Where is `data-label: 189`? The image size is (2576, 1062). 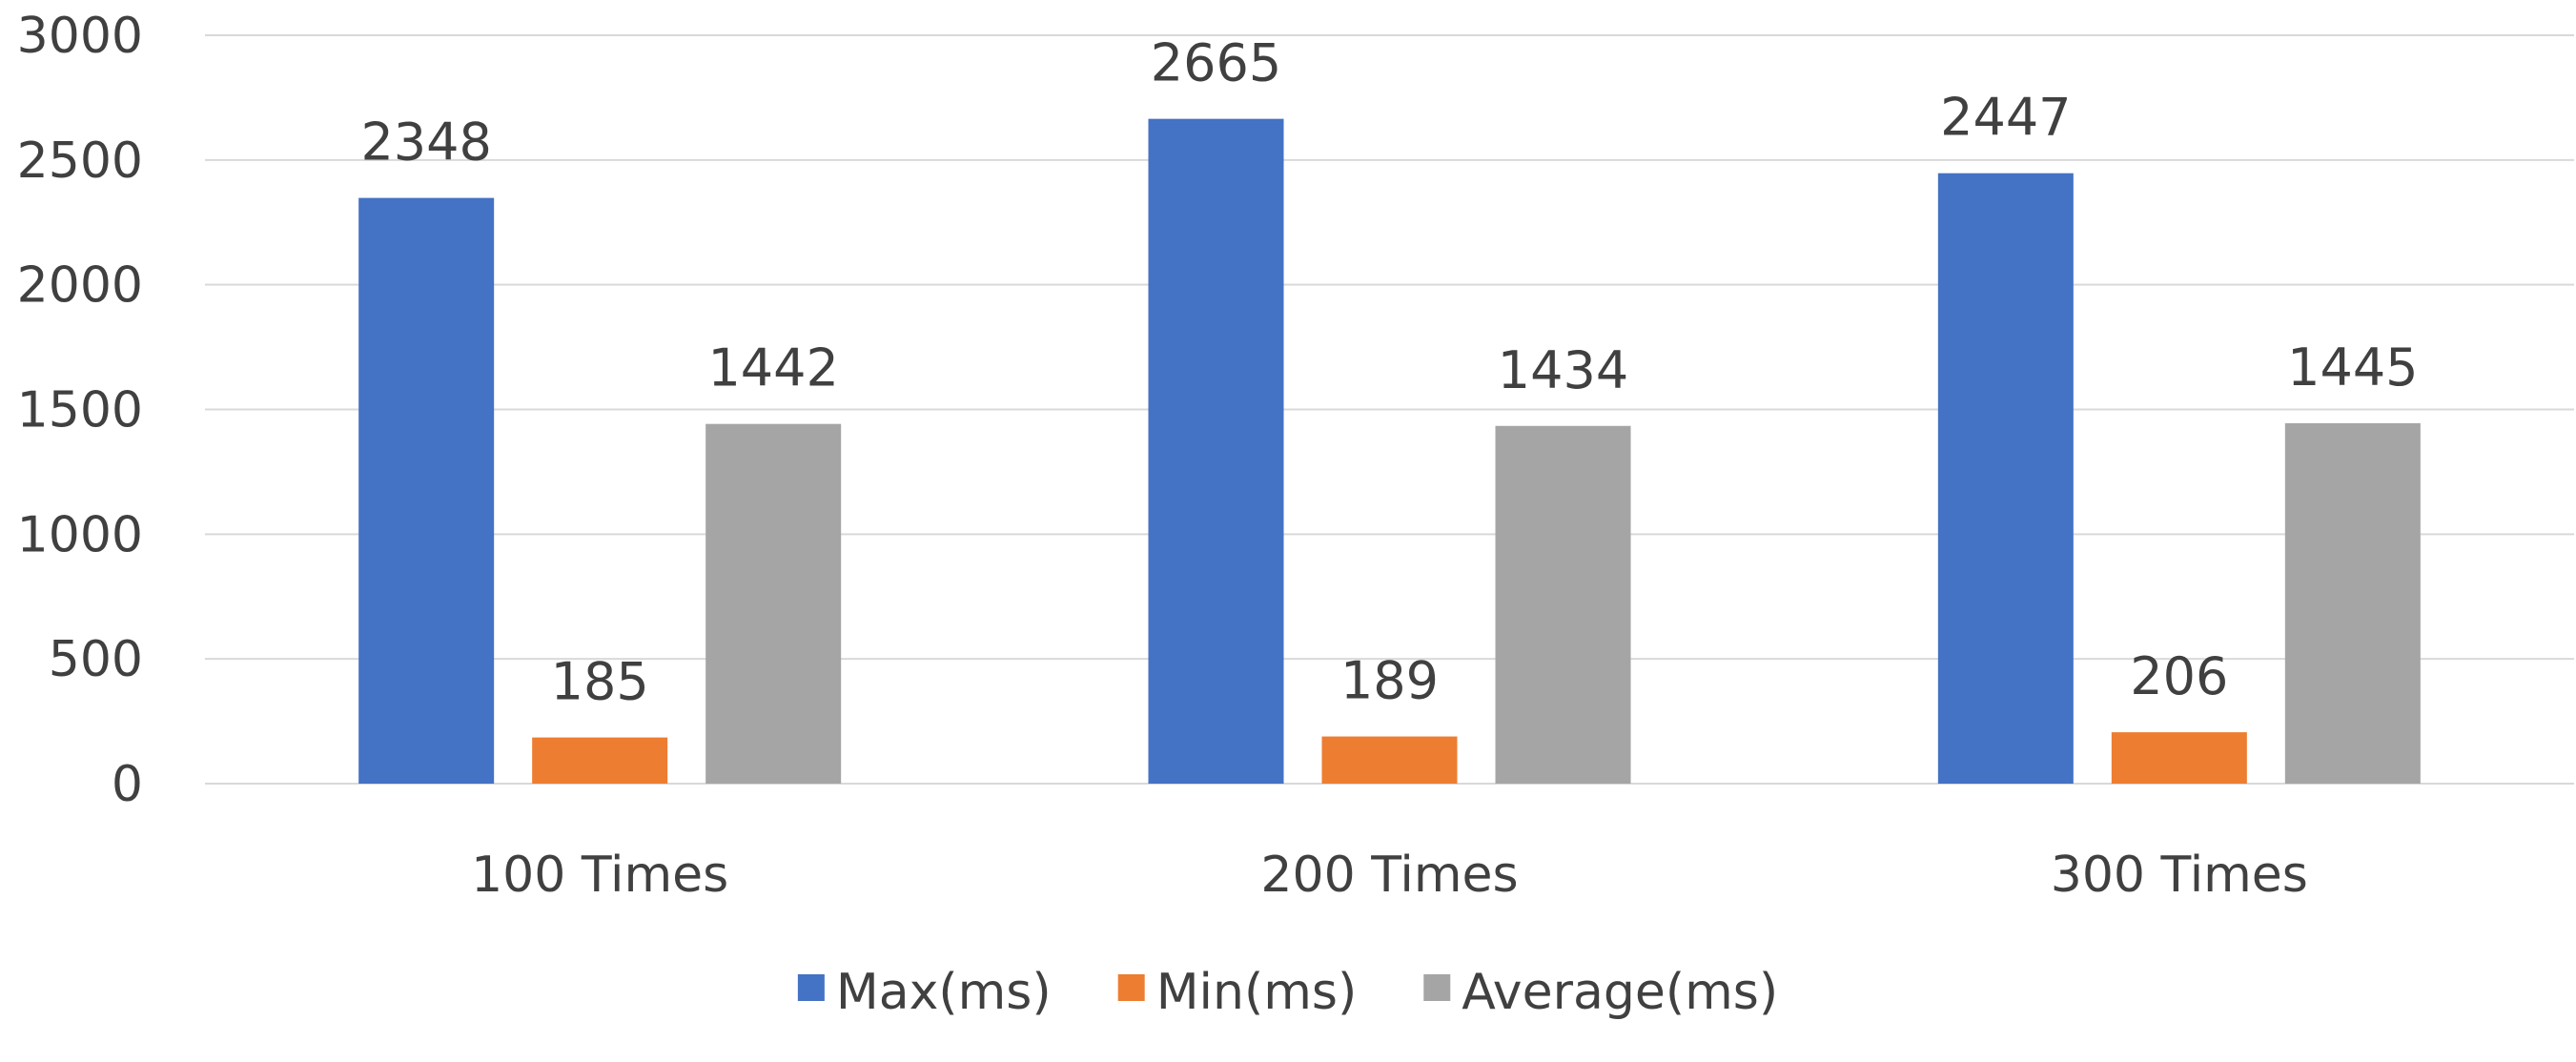
data-label: 189 is located at coordinates (1390, 681).